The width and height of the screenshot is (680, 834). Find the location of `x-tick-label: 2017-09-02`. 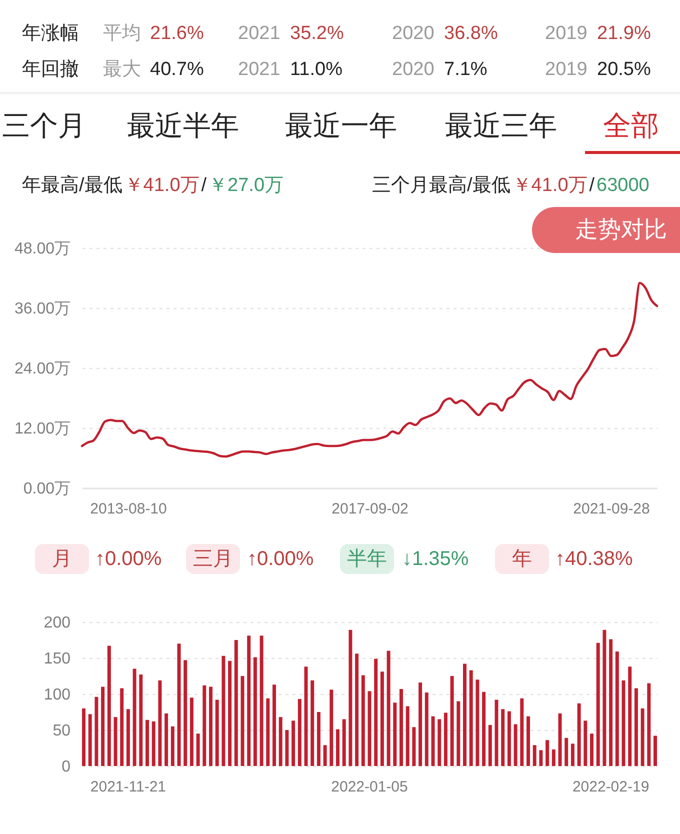

x-tick-label: 2017-09-02 is located at coordinates (370, 509).